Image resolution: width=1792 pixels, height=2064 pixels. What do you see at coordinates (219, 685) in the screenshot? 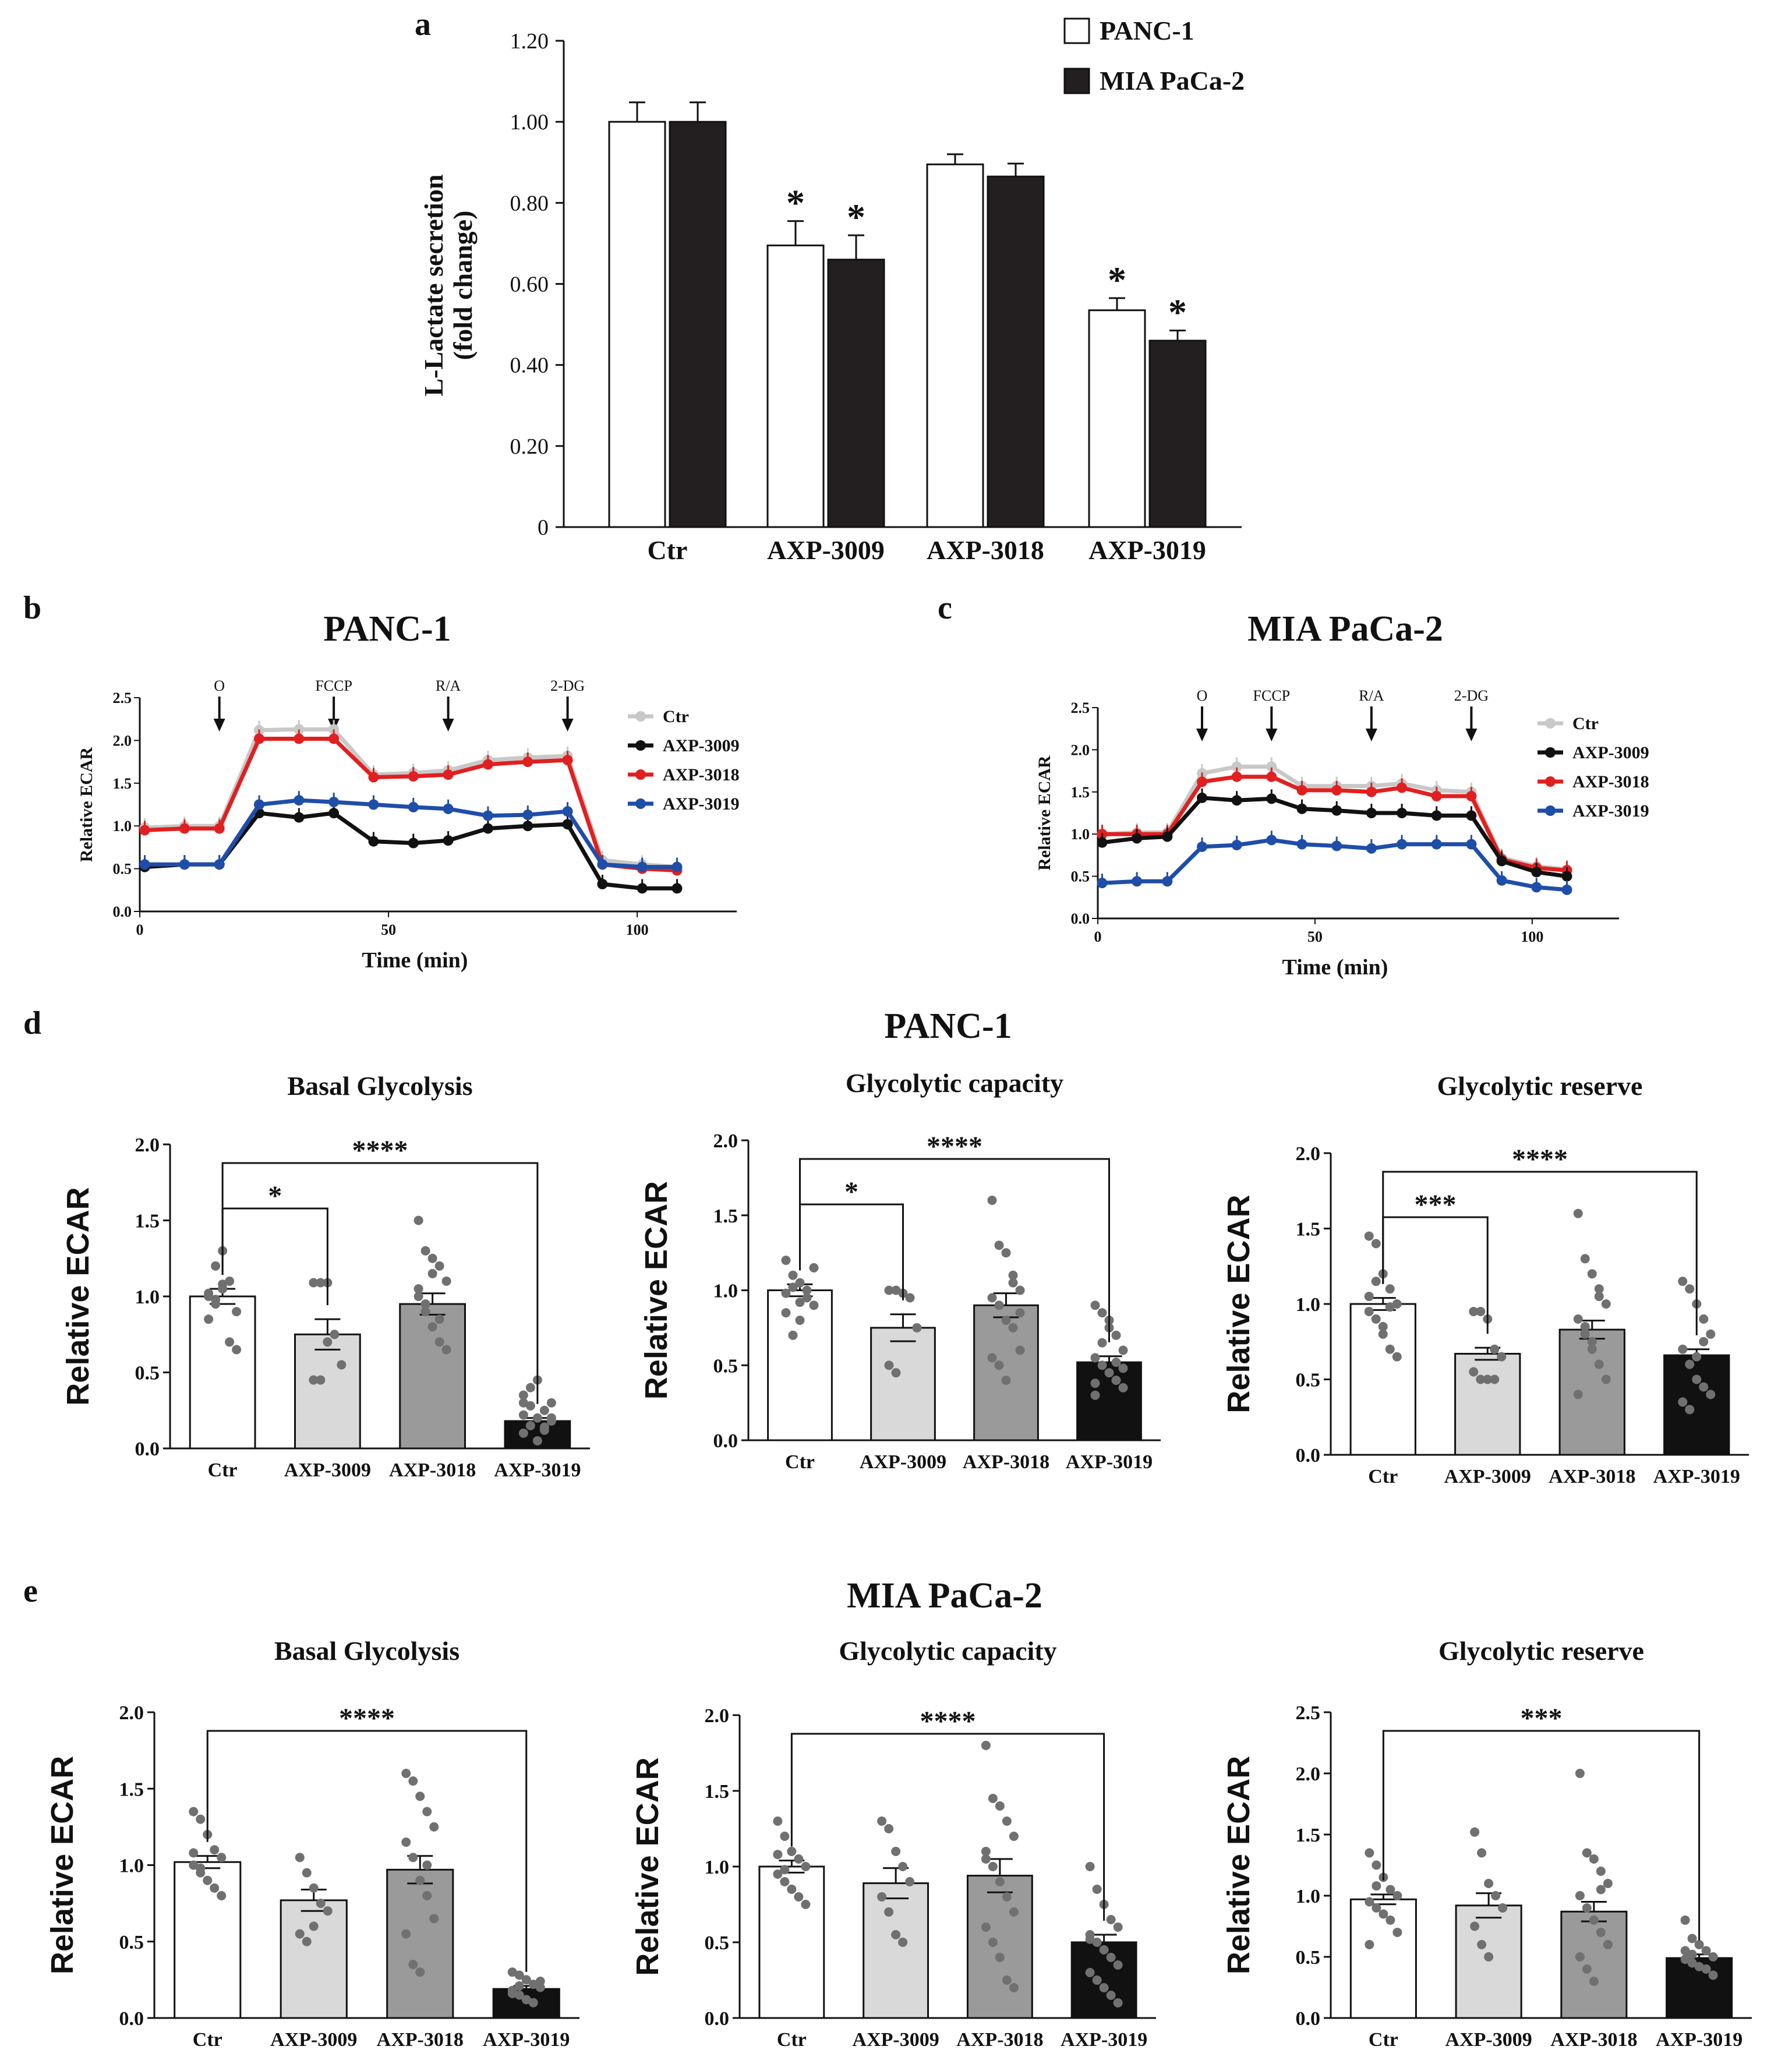
I see `injection-label: O` at bounding box center [219, 685].